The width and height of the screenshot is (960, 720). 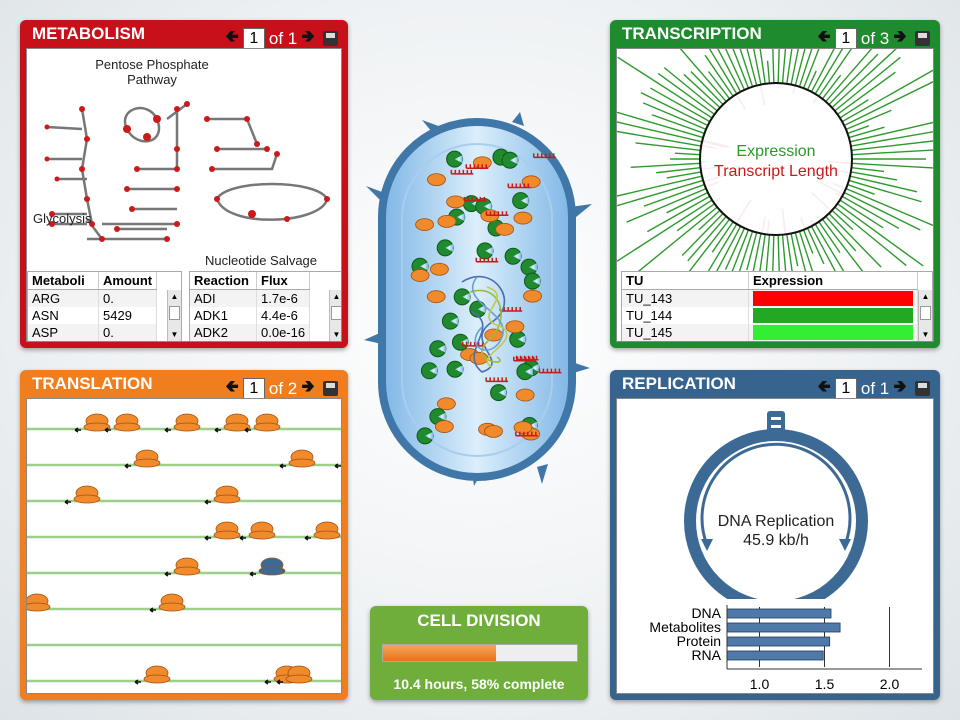 What do you see at coordinates (93, 298) in the screenshot?
I see `table-row: ARG 0.` at bounding box center [93, 298].